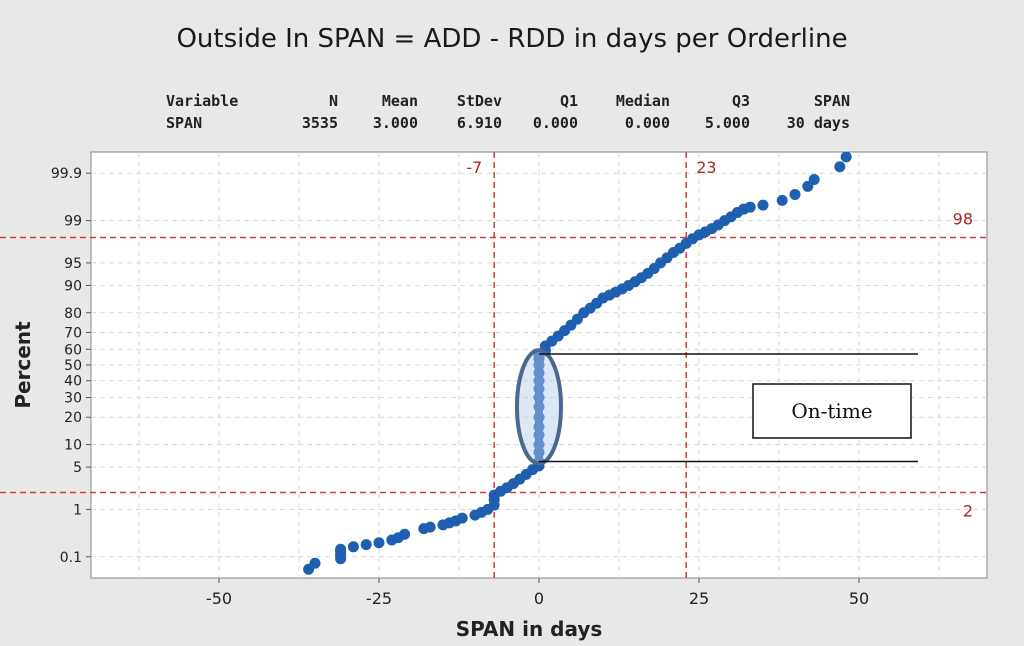  Describe the element at coordinates (73, 418) in the screenshot. I see `y-tick-label: 20` at that location.